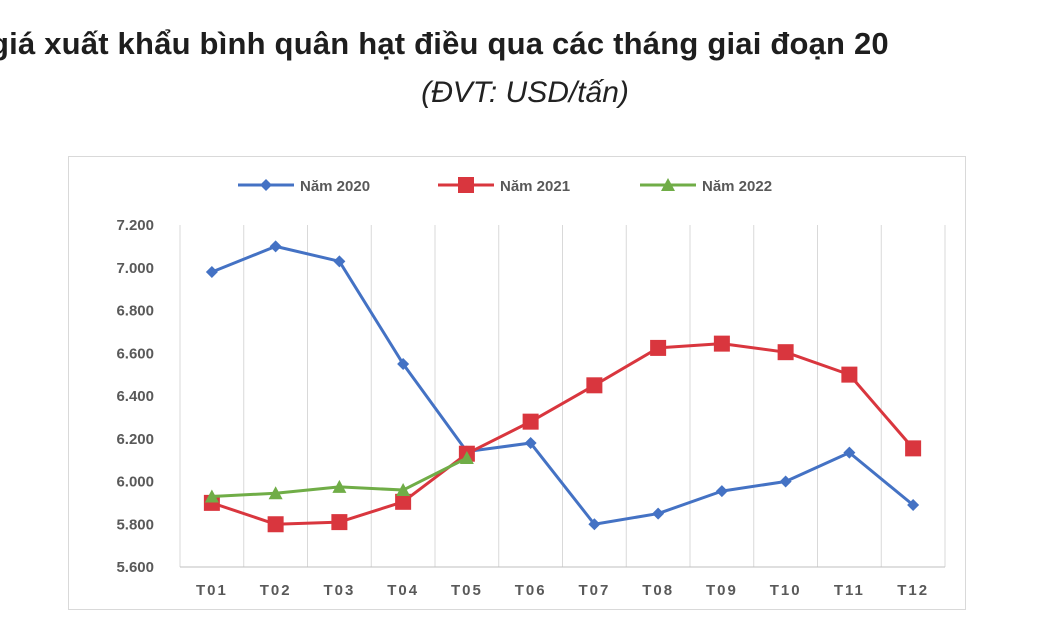 The height and width of the screenshot is (630, 1050). I want to click on legend: Năm 2020 Năm 2021 Năm 2022, so click(505, 186).